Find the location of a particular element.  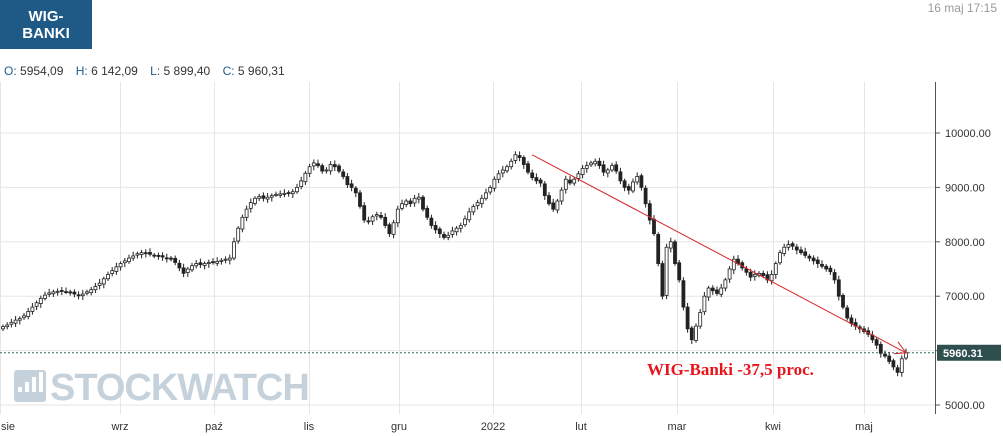

last-price-badge is located at coordinates (969, 352).